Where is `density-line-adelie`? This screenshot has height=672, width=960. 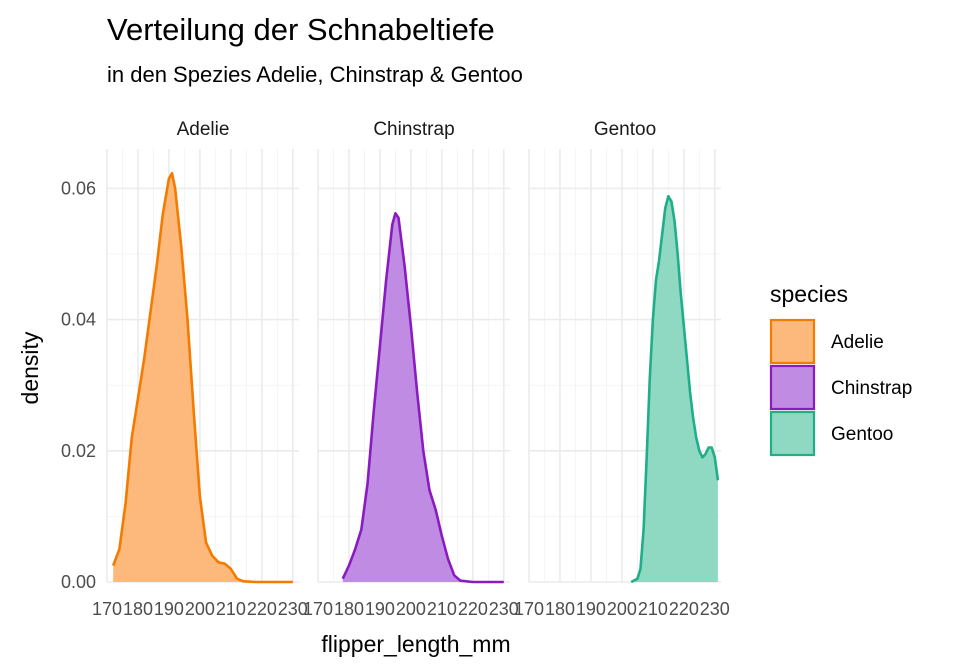
density-line-adelie is located at coordinates (202, 377).